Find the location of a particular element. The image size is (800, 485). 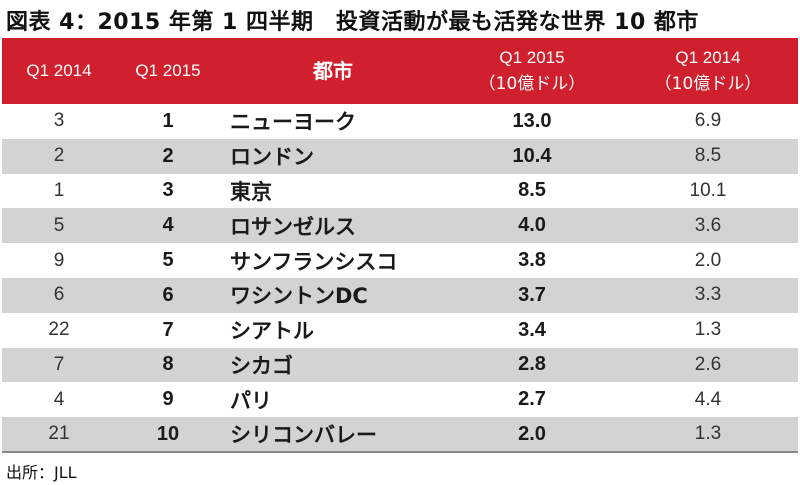

rank-2014-cell: 1 is located at coordinates (59, 190).